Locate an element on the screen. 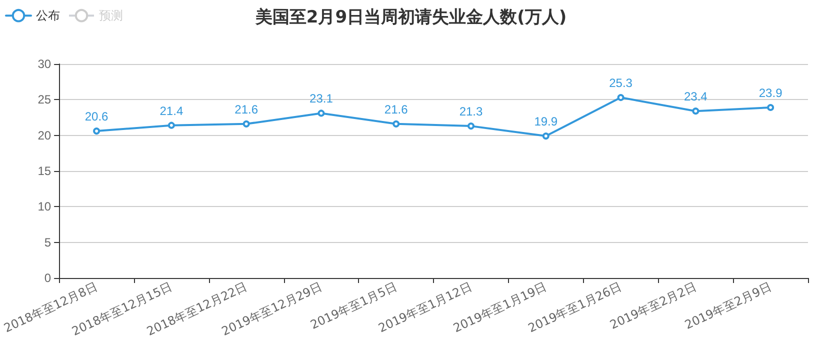 This screenshot has height=346, width=822. data-label: 19.9 is located at coordinates (546, 121).